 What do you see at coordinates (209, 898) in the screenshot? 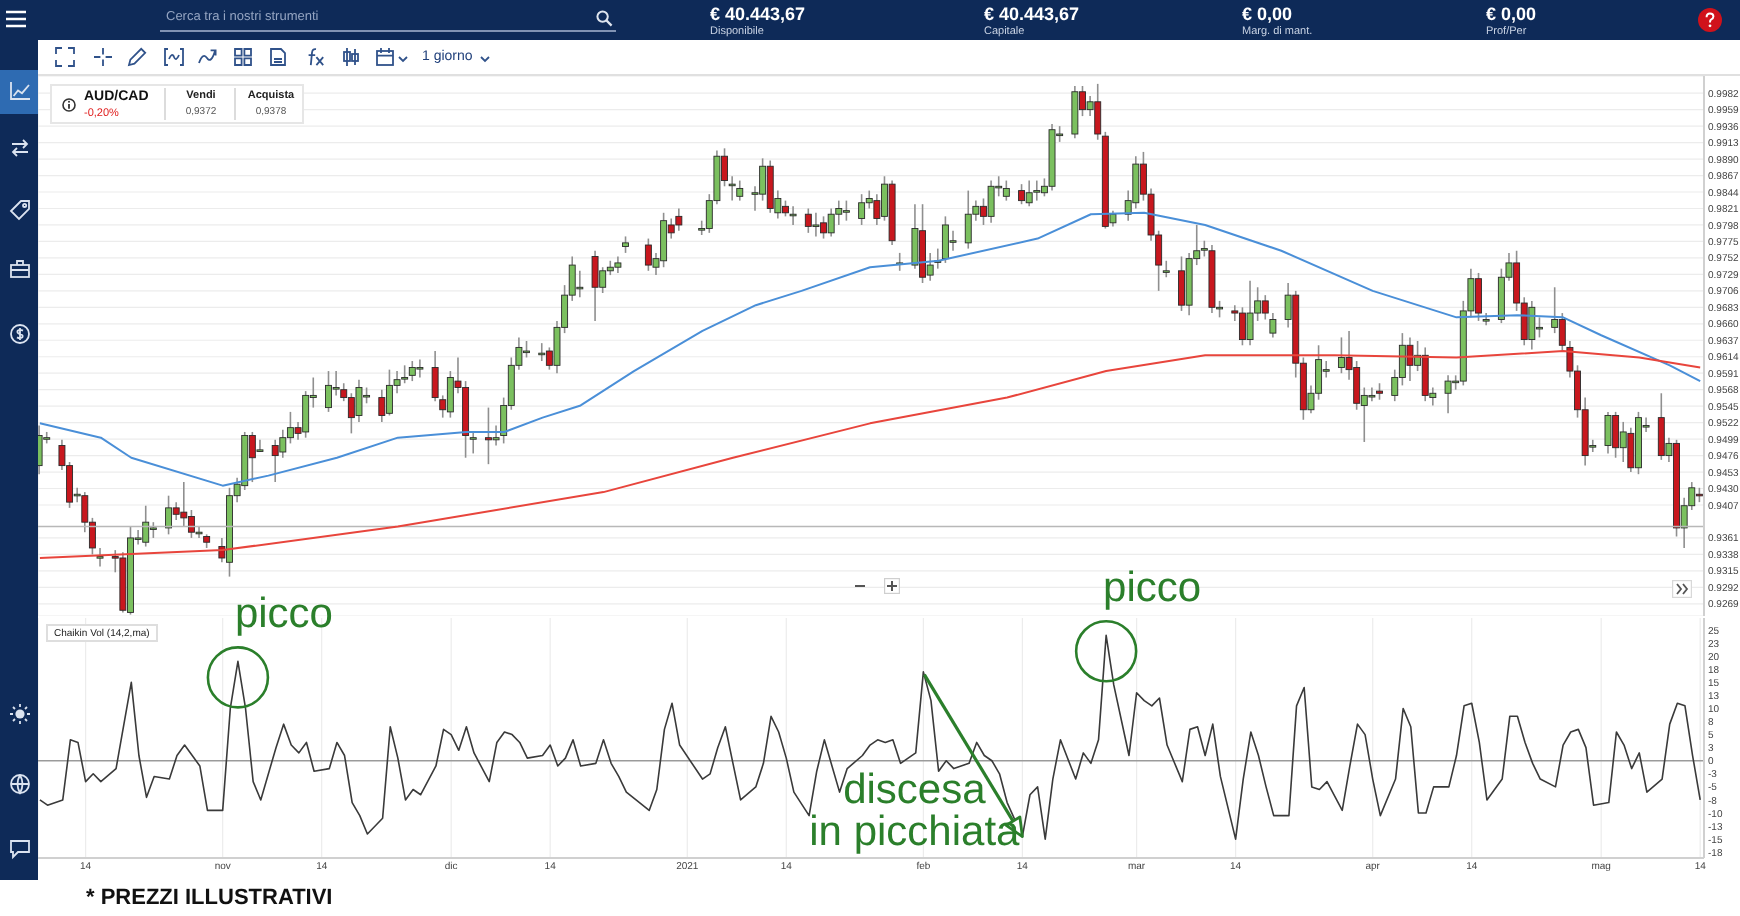
I see `text: * PREZZI ILLUSTRATIVI` at bounding box center [209, 898].